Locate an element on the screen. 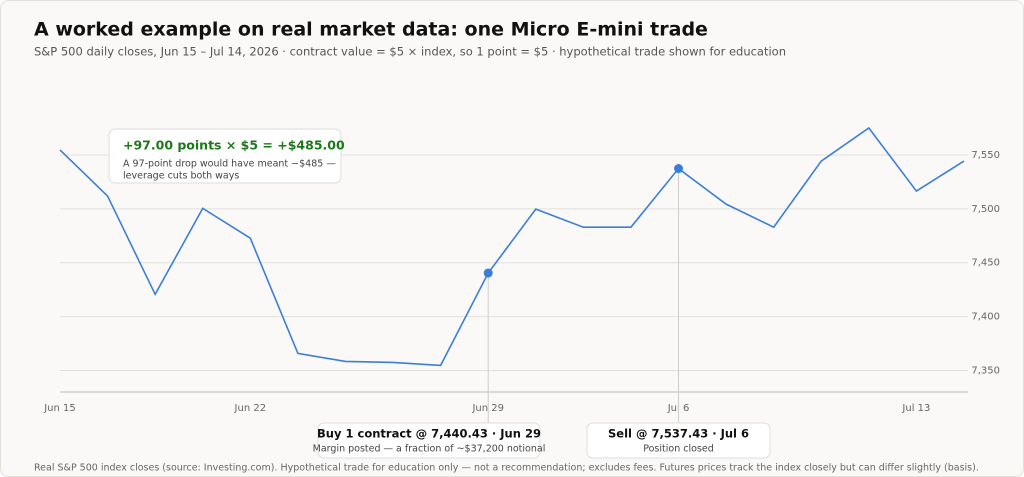  buy-label: Buy 1 contract @ 7,440.43 · Jun 29 is located at coordinates (429, 434).